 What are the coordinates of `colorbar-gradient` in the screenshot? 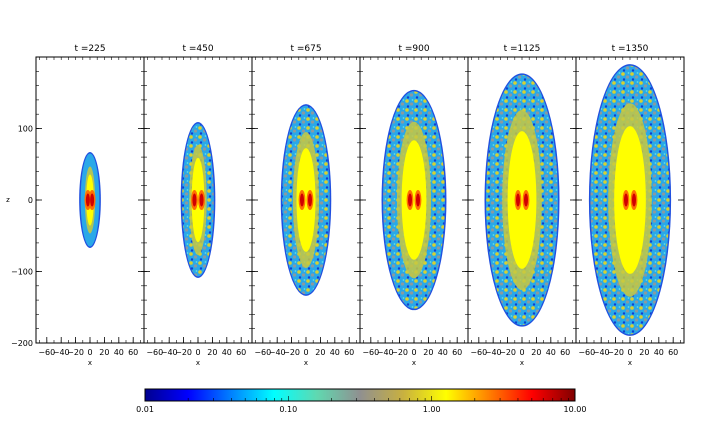 It's located at (360, 395).